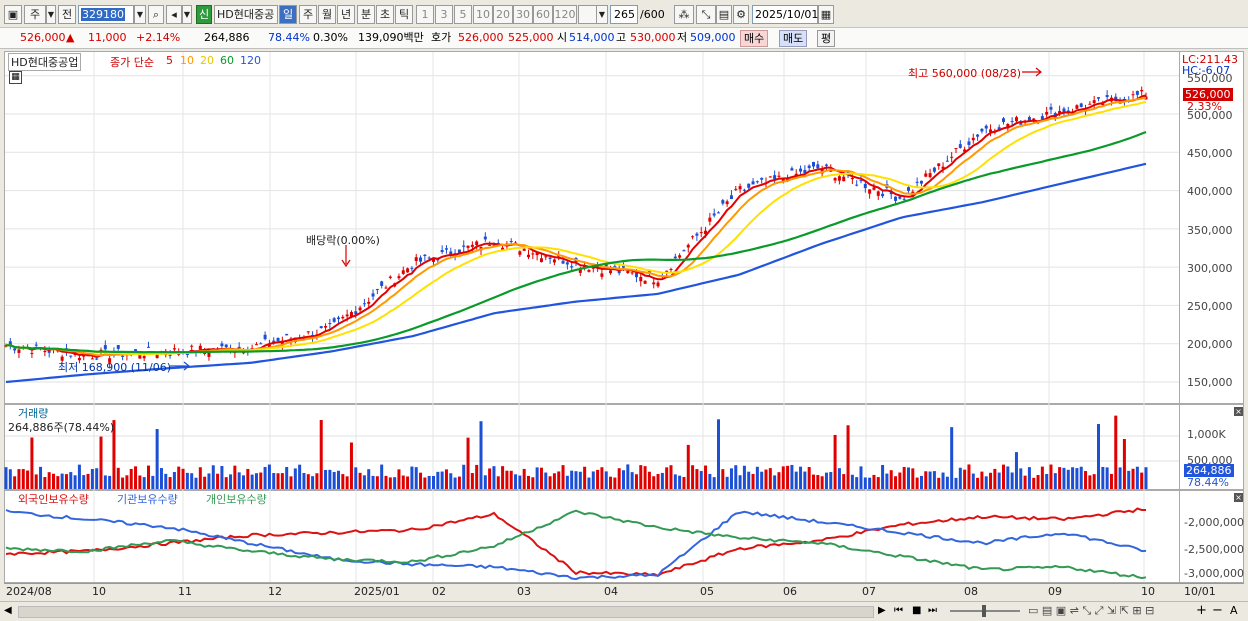 The height and width of the screenshot is (621, 1248). What do you see at coordinates (207, 60) in the screenshot?
I see `ma20-legend: 20` at bounding box center [207, 60].